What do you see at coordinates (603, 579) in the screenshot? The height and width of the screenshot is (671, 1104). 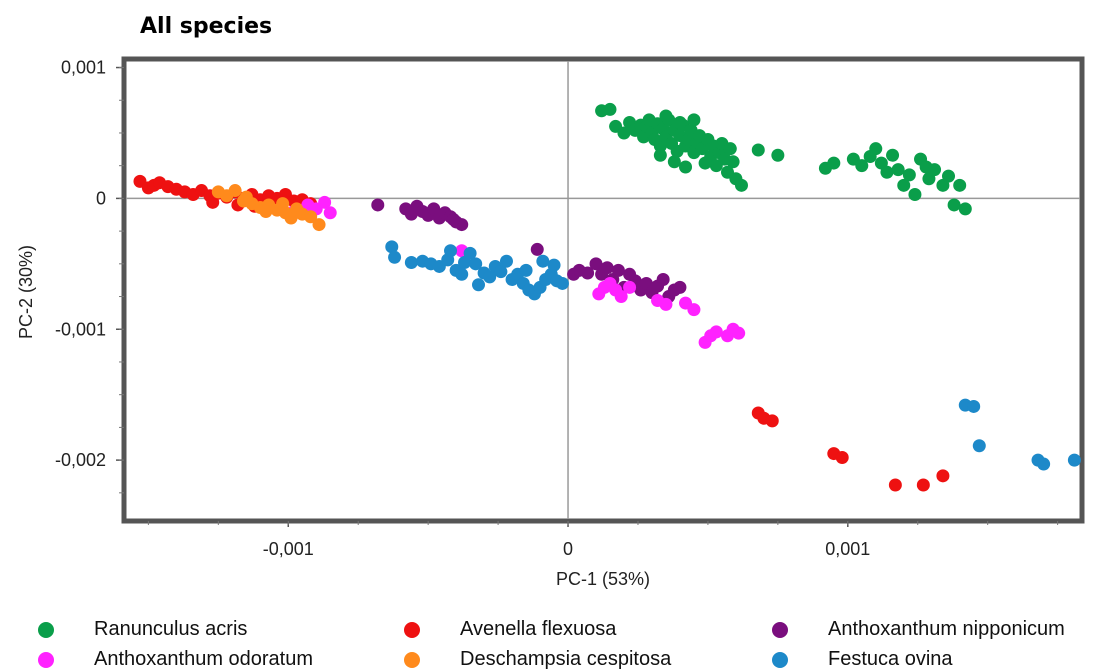 I see `x-axis-title: PC-1 (53%)` at bounding box center [603, 579].